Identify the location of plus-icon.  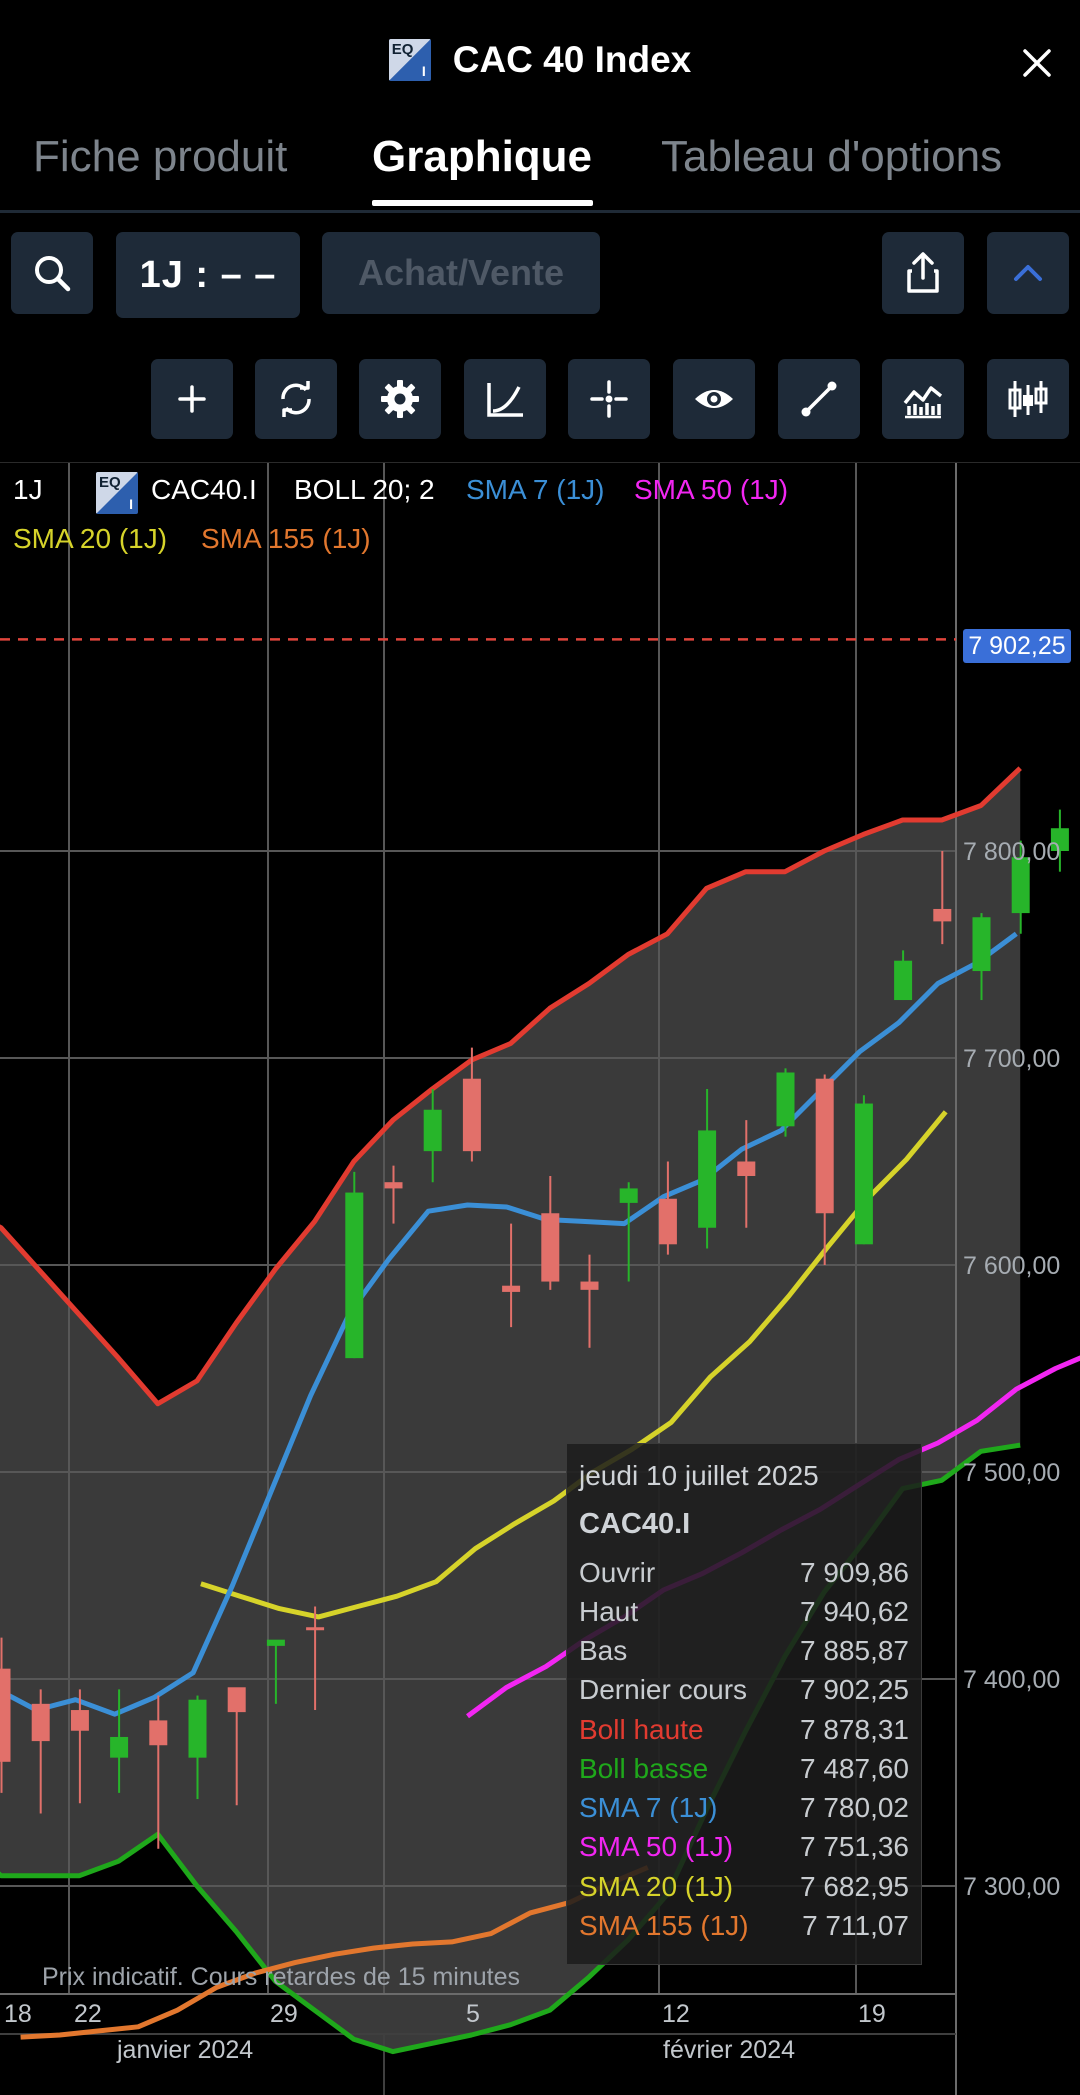
(192, 399).